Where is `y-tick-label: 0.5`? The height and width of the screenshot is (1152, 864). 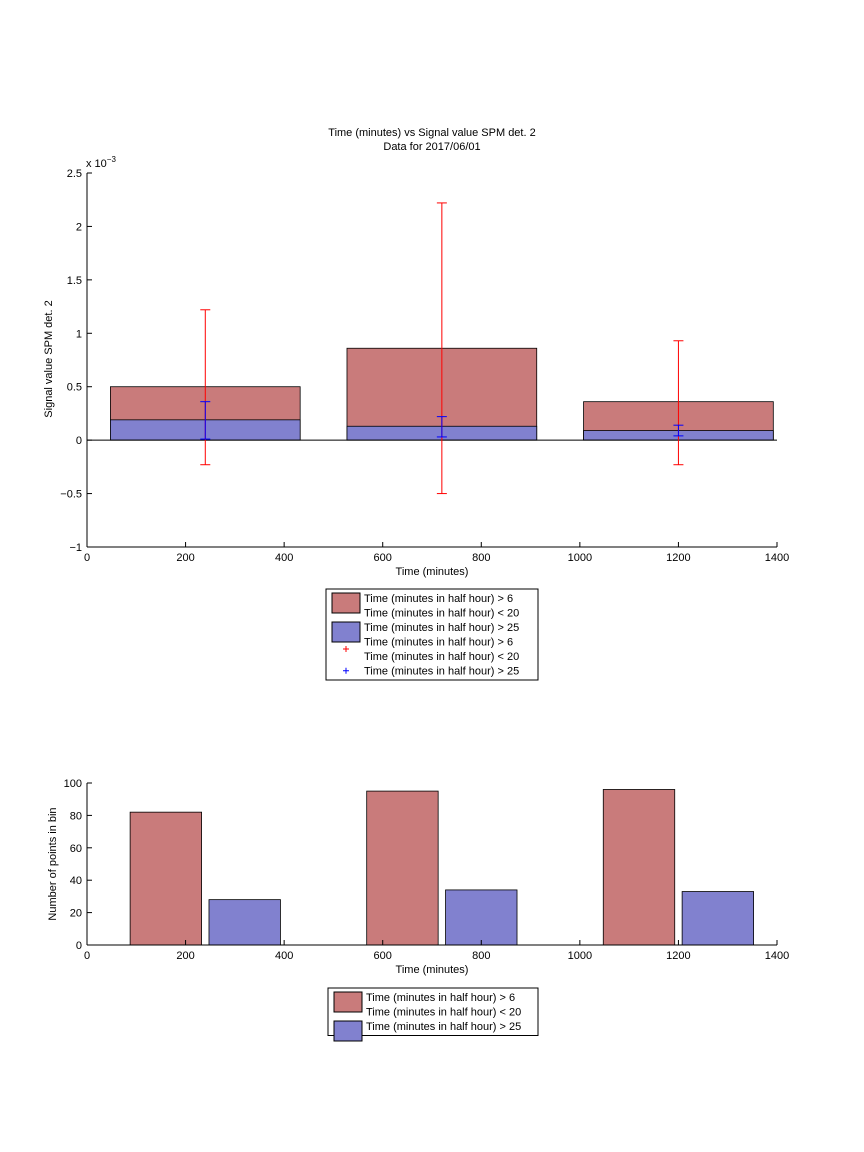 y-tick-label: 0.5 is located at coordinates (74, 388).